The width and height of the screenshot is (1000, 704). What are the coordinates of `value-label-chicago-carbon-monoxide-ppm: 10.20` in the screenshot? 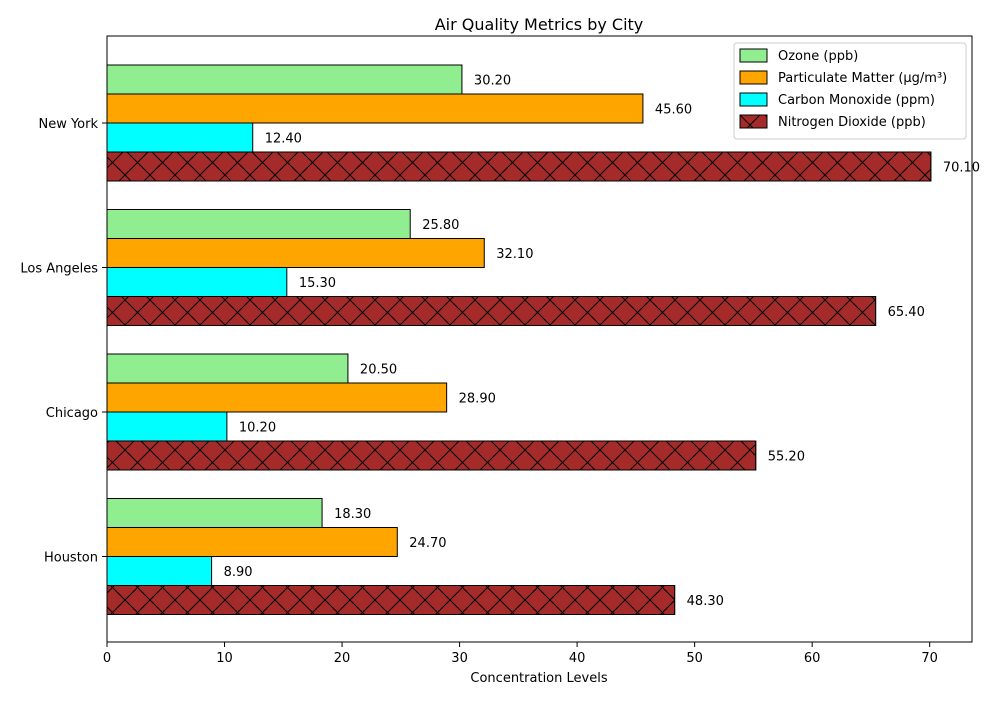 It's located at (257, 428).